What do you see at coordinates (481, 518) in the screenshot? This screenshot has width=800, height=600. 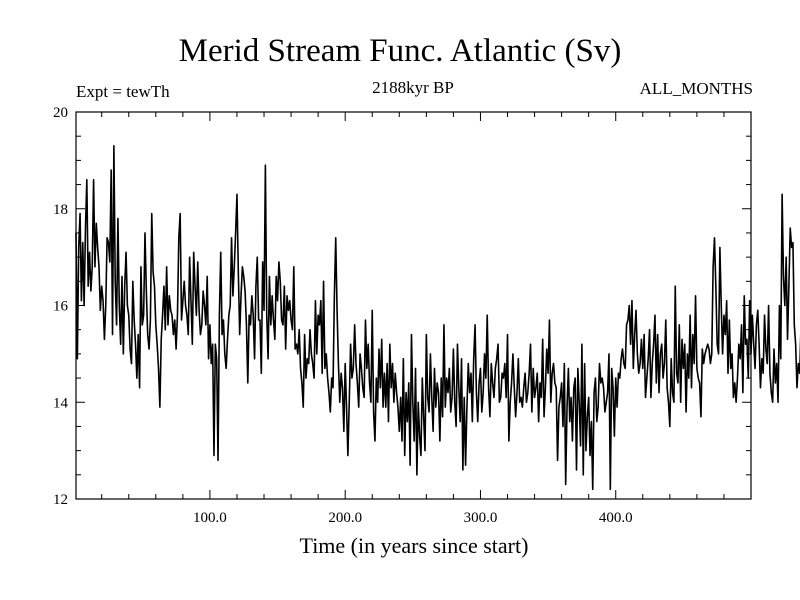 I see `x-tick-label: 300.0` at bounding box center [481, 518].